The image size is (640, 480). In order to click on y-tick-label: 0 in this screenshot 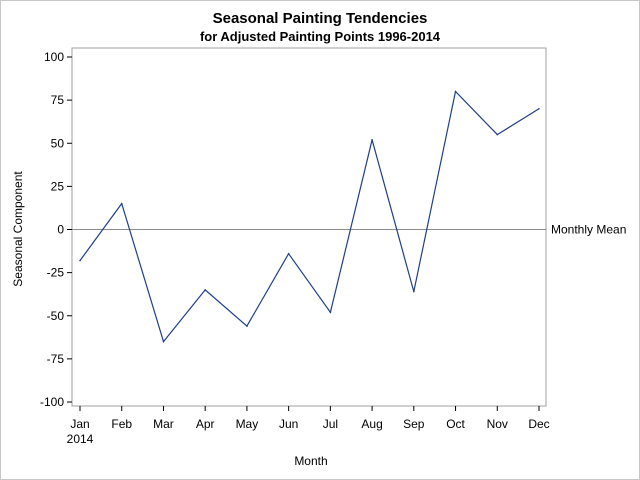, I will do `click(60, 230)`.